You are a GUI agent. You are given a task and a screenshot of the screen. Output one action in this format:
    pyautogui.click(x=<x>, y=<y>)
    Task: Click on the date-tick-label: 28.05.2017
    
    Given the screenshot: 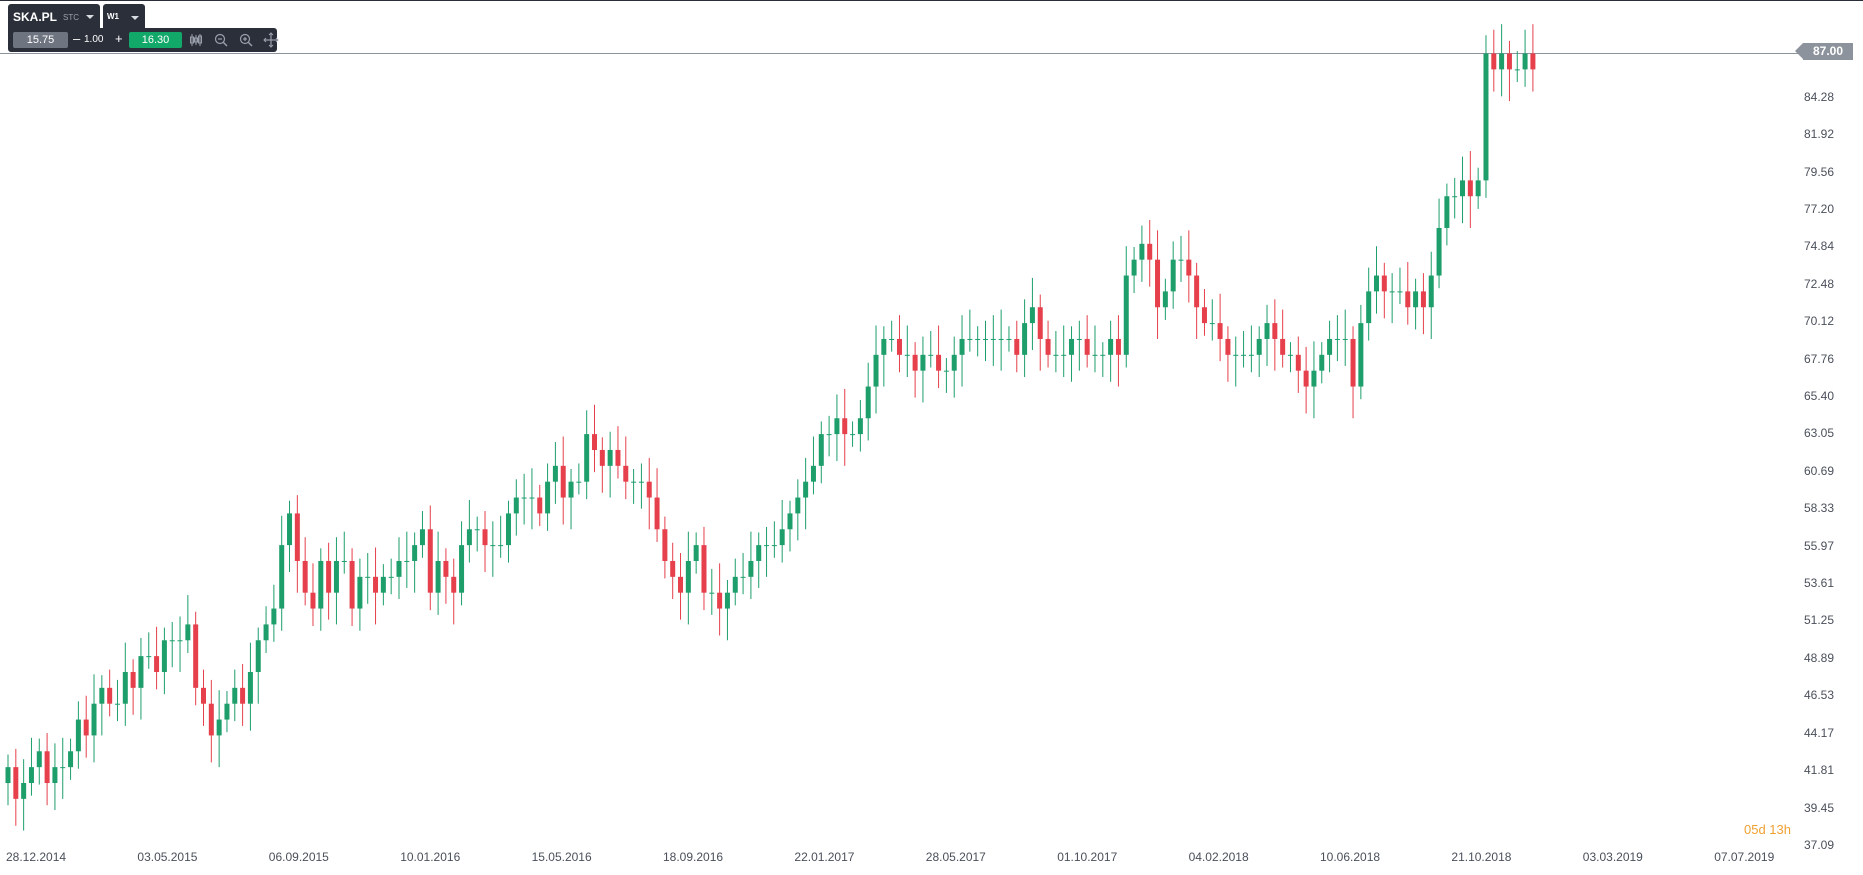 What is the action you would take?
    pyautogui.click(x=955, y=857)
    